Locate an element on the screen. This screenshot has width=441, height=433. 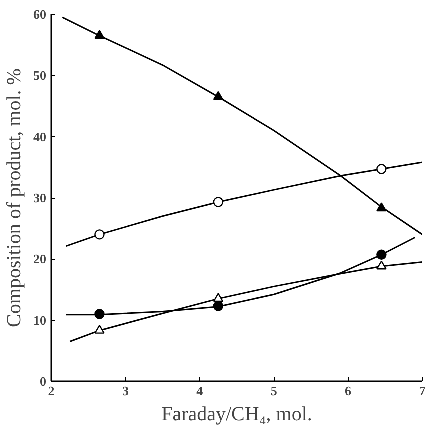
y-tick-label: 40 is located at coordinates (40, 136).